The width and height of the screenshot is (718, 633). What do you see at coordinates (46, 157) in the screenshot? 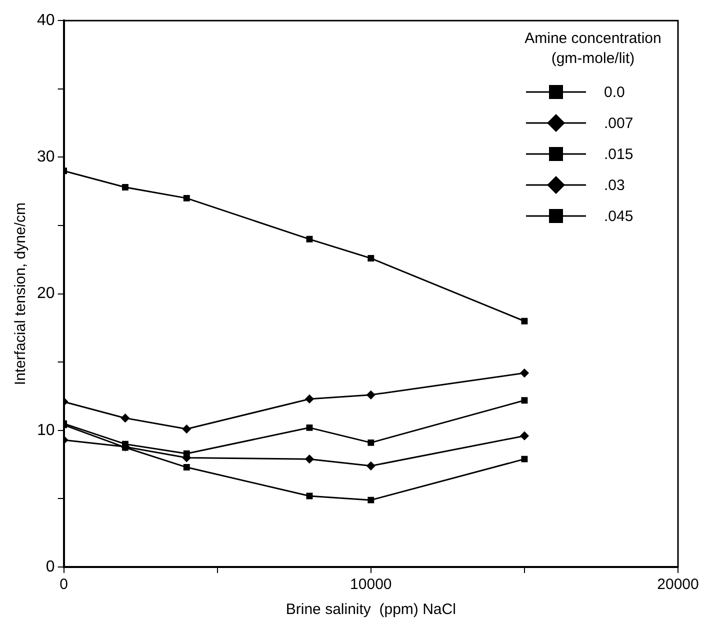
I see `y-tick-label: 30` at bounding box center [46, 157].